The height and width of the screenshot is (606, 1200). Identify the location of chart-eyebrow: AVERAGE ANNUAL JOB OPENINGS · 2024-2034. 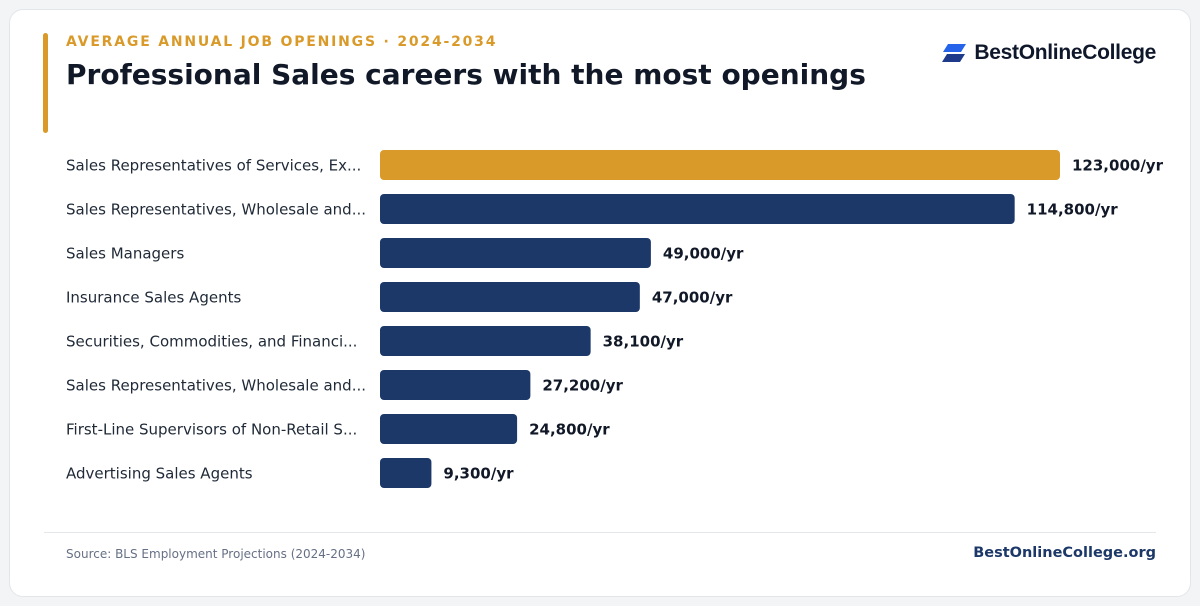
(282, 42).